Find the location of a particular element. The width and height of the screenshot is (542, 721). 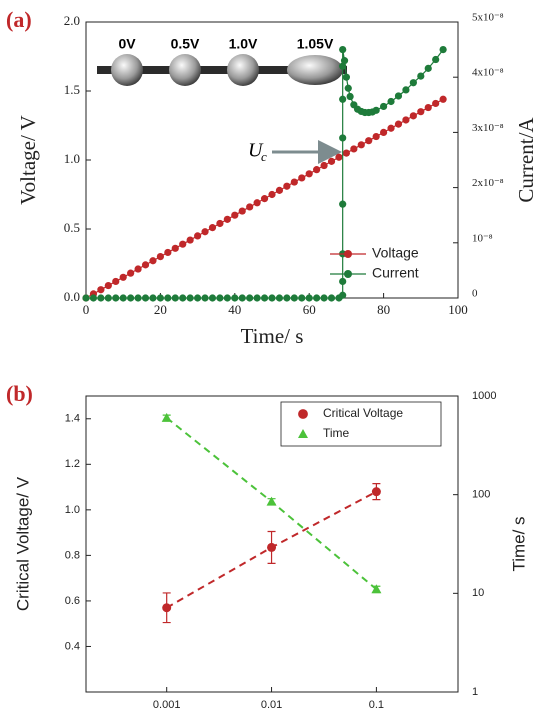

annotation-sub: c is located at coordinates (264, 156).